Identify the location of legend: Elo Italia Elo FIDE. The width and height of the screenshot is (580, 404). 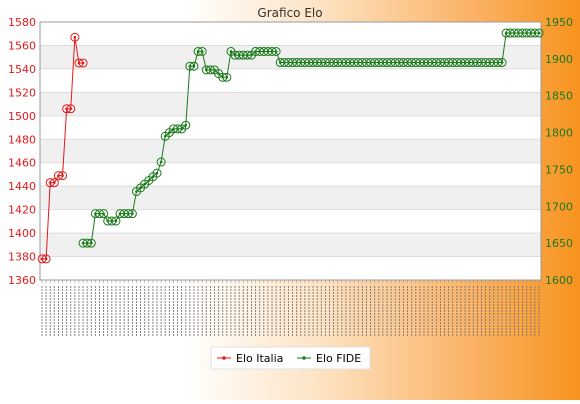
(290, 358).